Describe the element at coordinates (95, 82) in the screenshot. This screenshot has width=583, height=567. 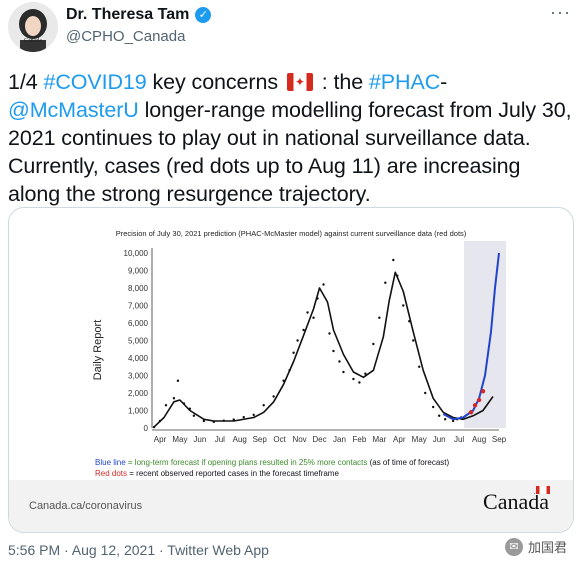
I see `hashtag-covid19: #COVID19` at that location.